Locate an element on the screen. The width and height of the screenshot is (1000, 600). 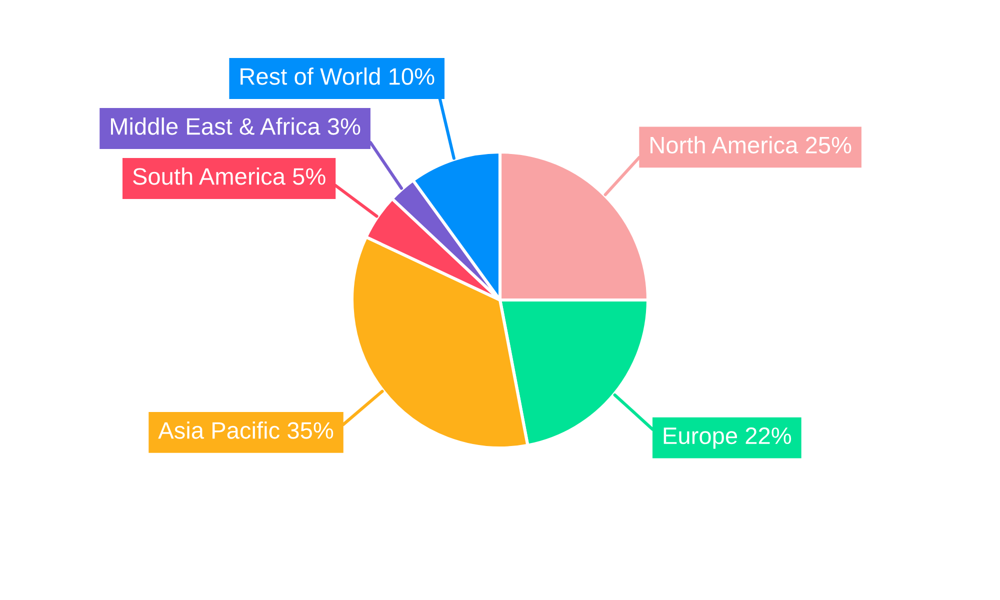
slice-label: Middle East & Africa 3% is located at coordinates (235, 126).